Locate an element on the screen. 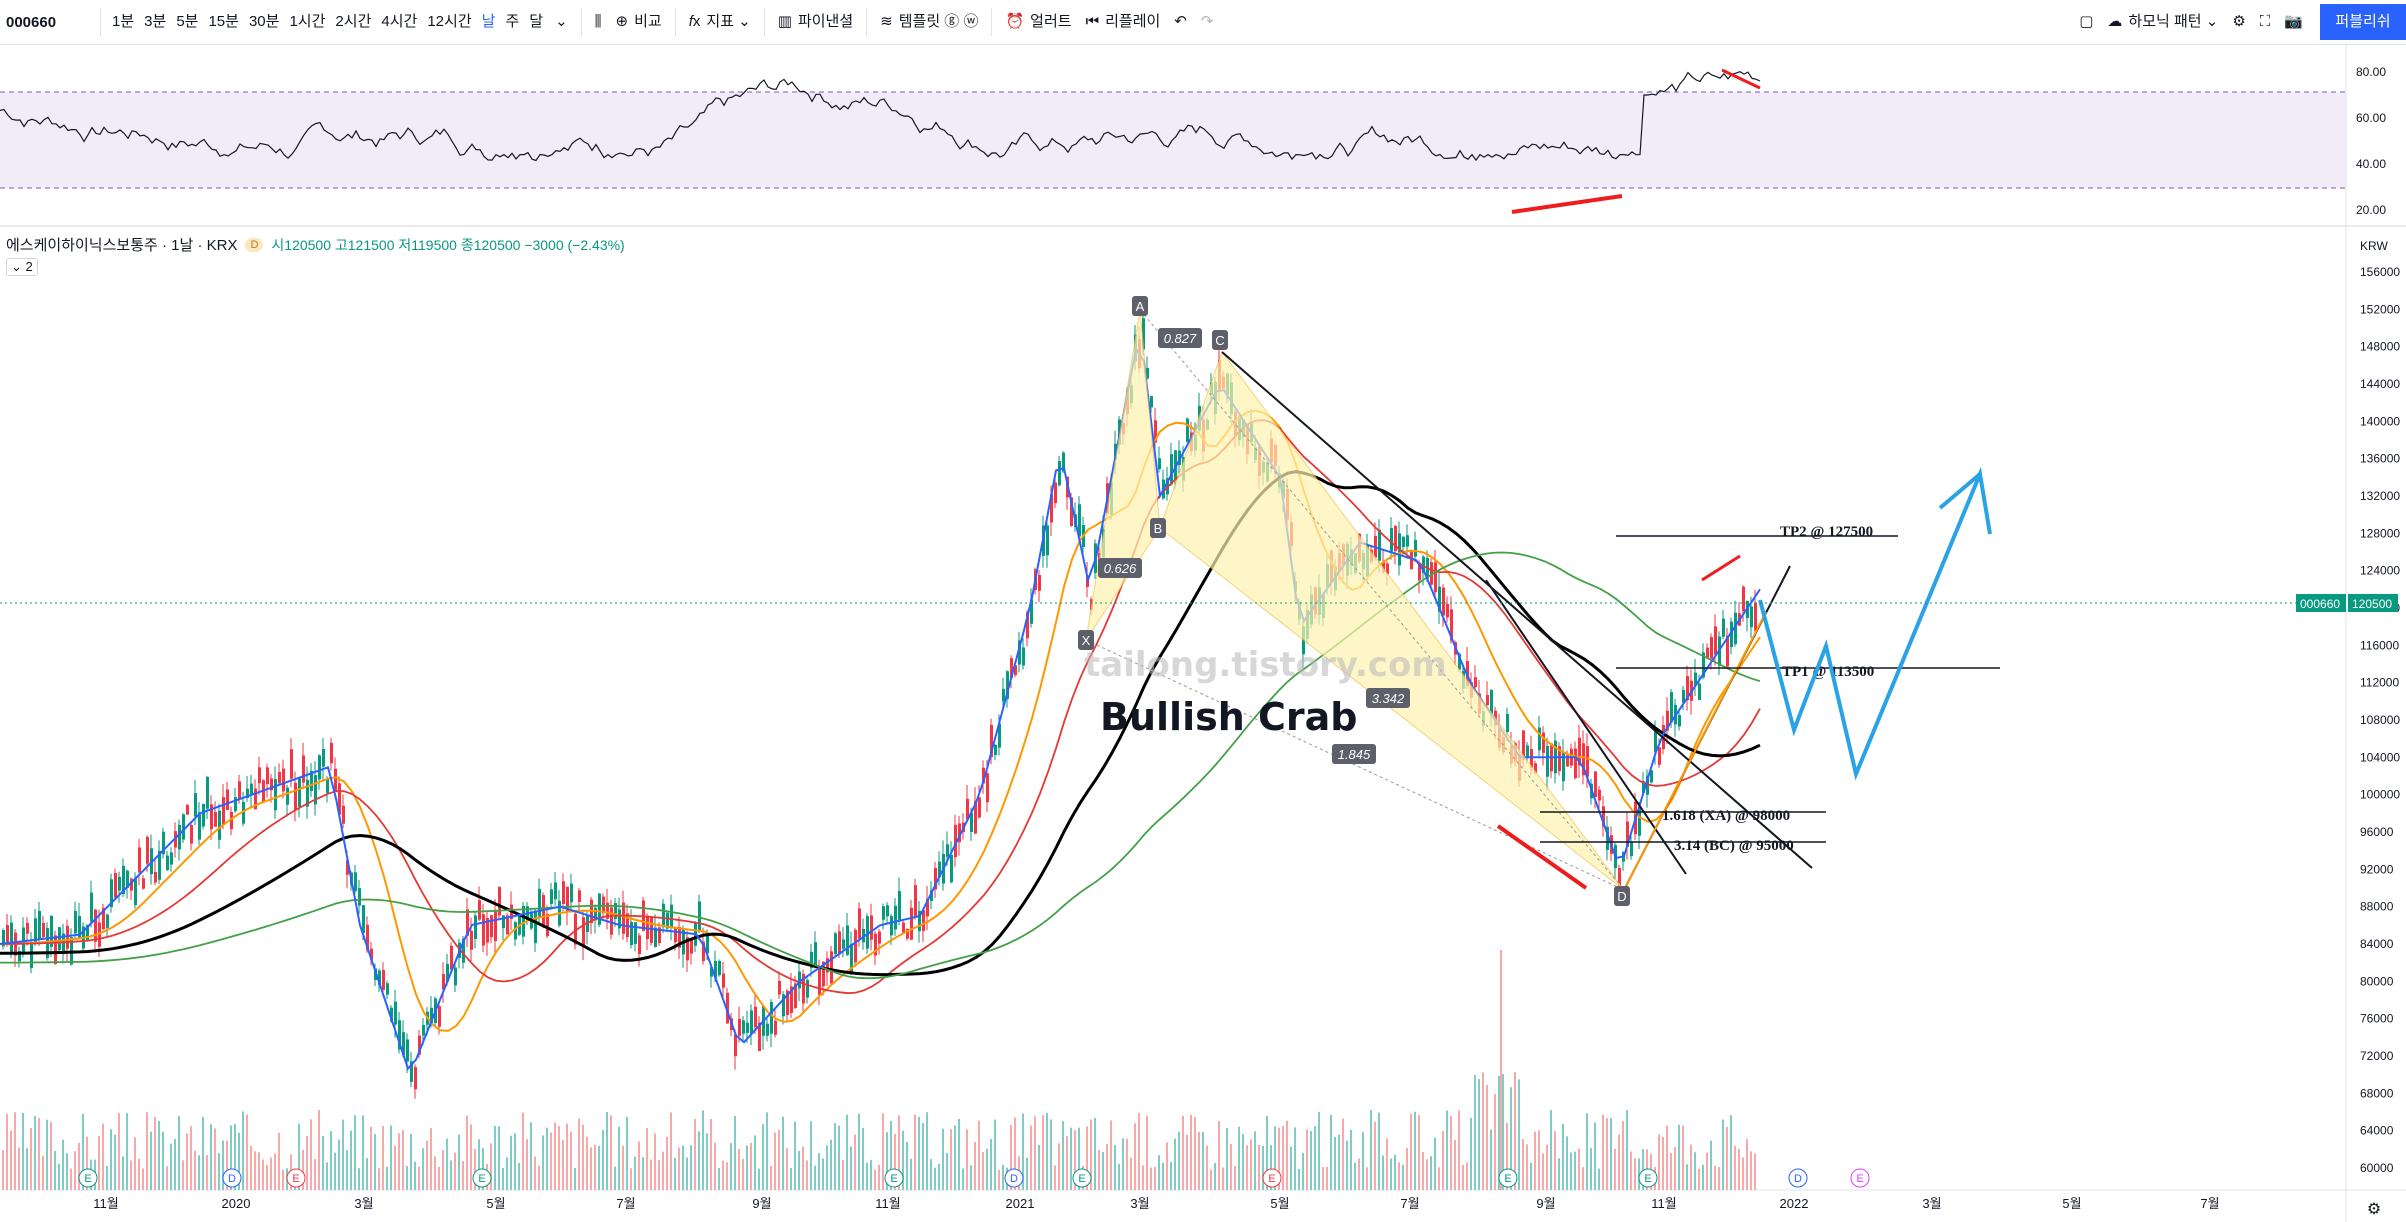 The image size is (2406, 1222). interval-2: 5분 is located at coordinates (187, 21).